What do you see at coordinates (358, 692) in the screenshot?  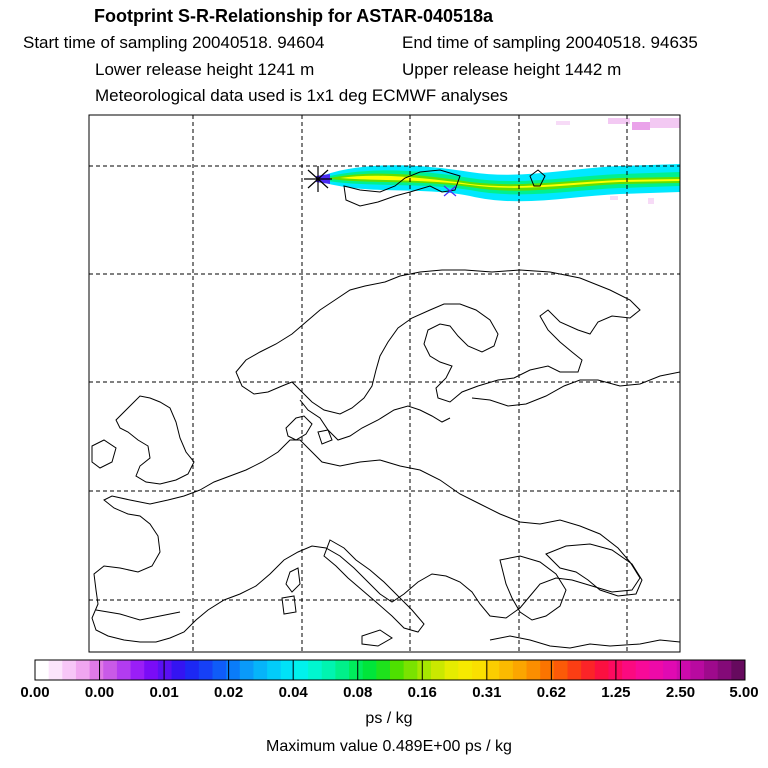 I see `colorbar-tick-label: 0.08` at bounding box center [358, 692].